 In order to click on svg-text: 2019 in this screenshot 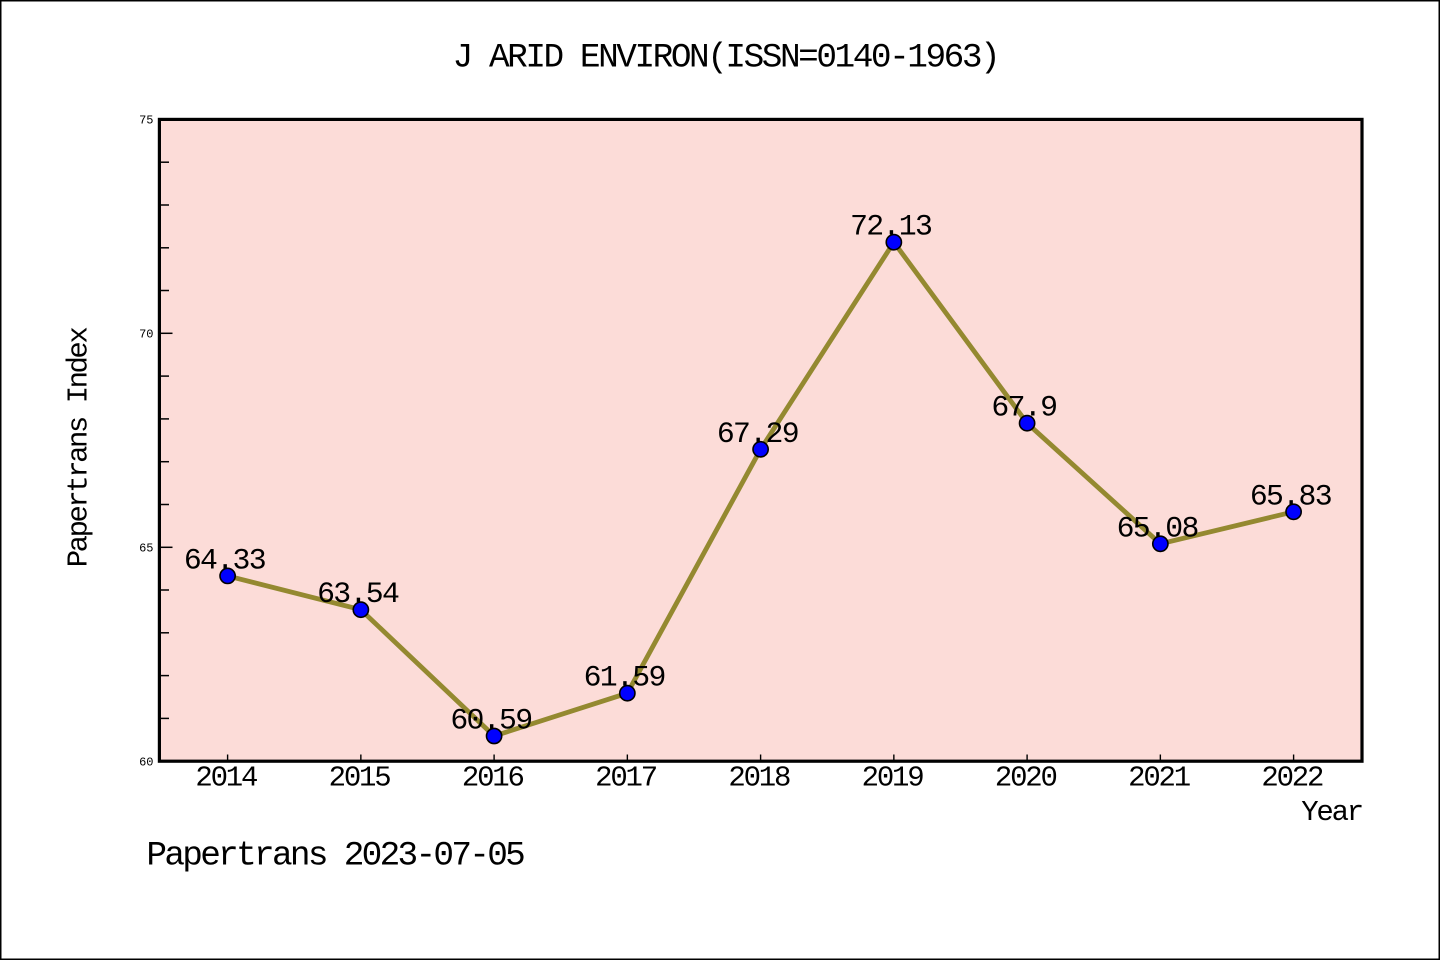, I will do `click(893, 778)`.